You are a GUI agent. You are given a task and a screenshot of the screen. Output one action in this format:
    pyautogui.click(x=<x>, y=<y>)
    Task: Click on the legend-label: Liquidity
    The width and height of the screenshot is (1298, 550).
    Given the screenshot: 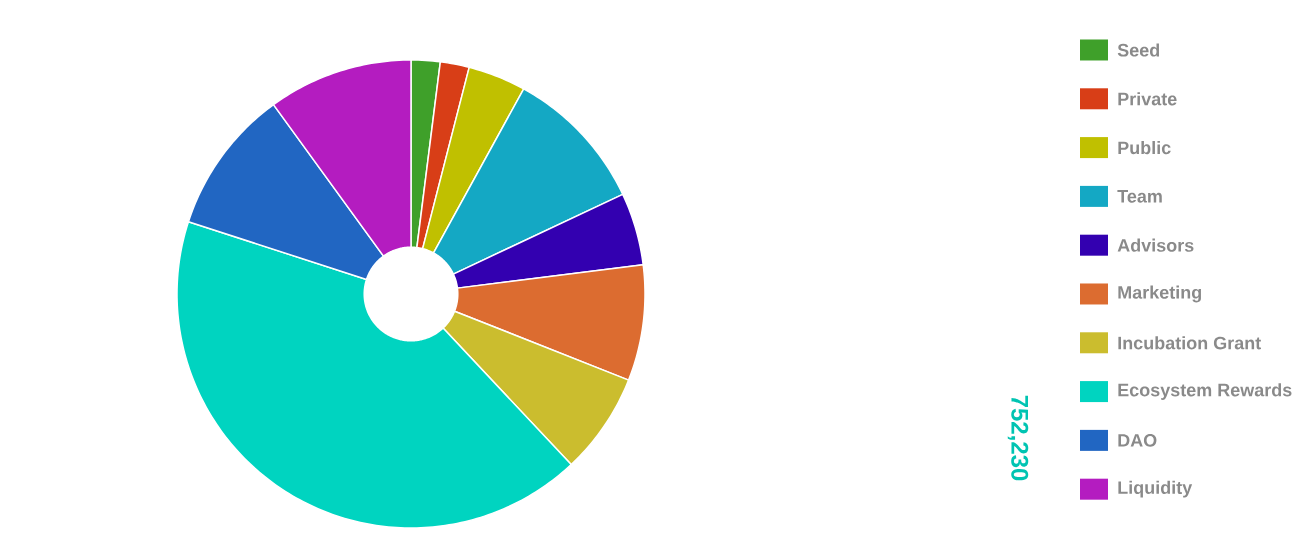 What is the action you would take?
    pyautogui.click(x=1155, y=489)
    